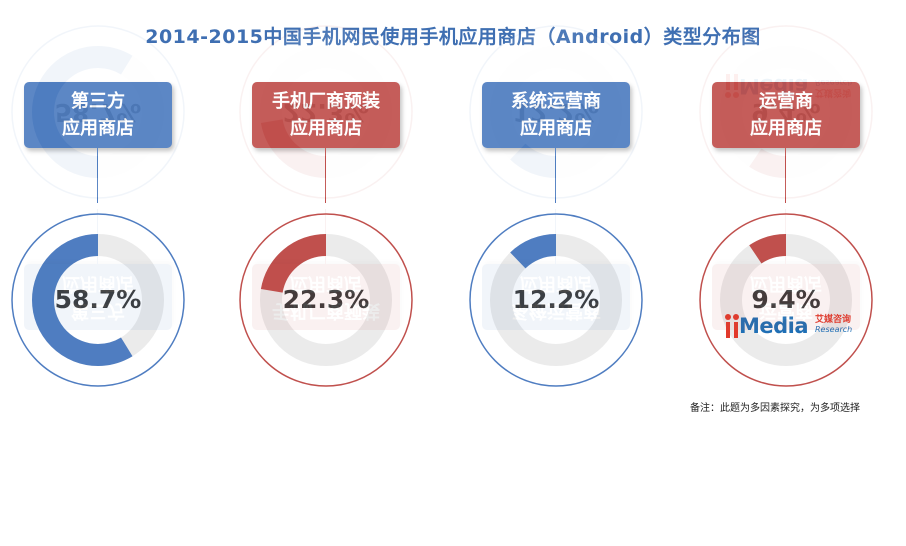 The height and width of the screenshot is (546, 906). I want to click on category-label-box: 运营商应用商店, so click(786, 115).